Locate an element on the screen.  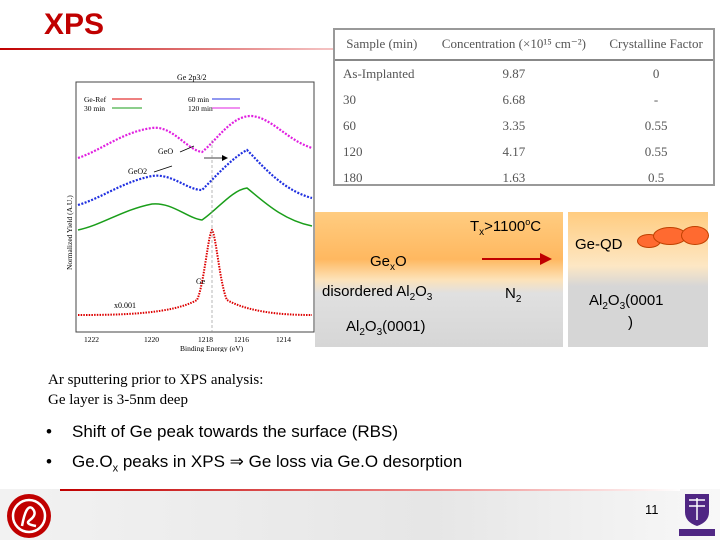
table-row: 30 6.68 - is located at coordinates (524, 100).